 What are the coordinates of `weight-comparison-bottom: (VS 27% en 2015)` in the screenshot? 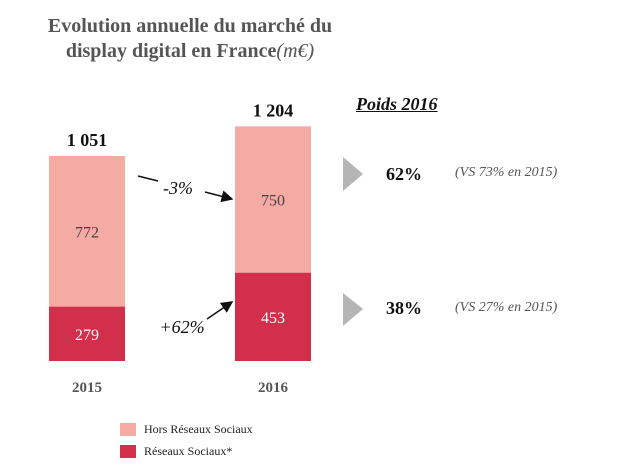 It's located at (506, 307).